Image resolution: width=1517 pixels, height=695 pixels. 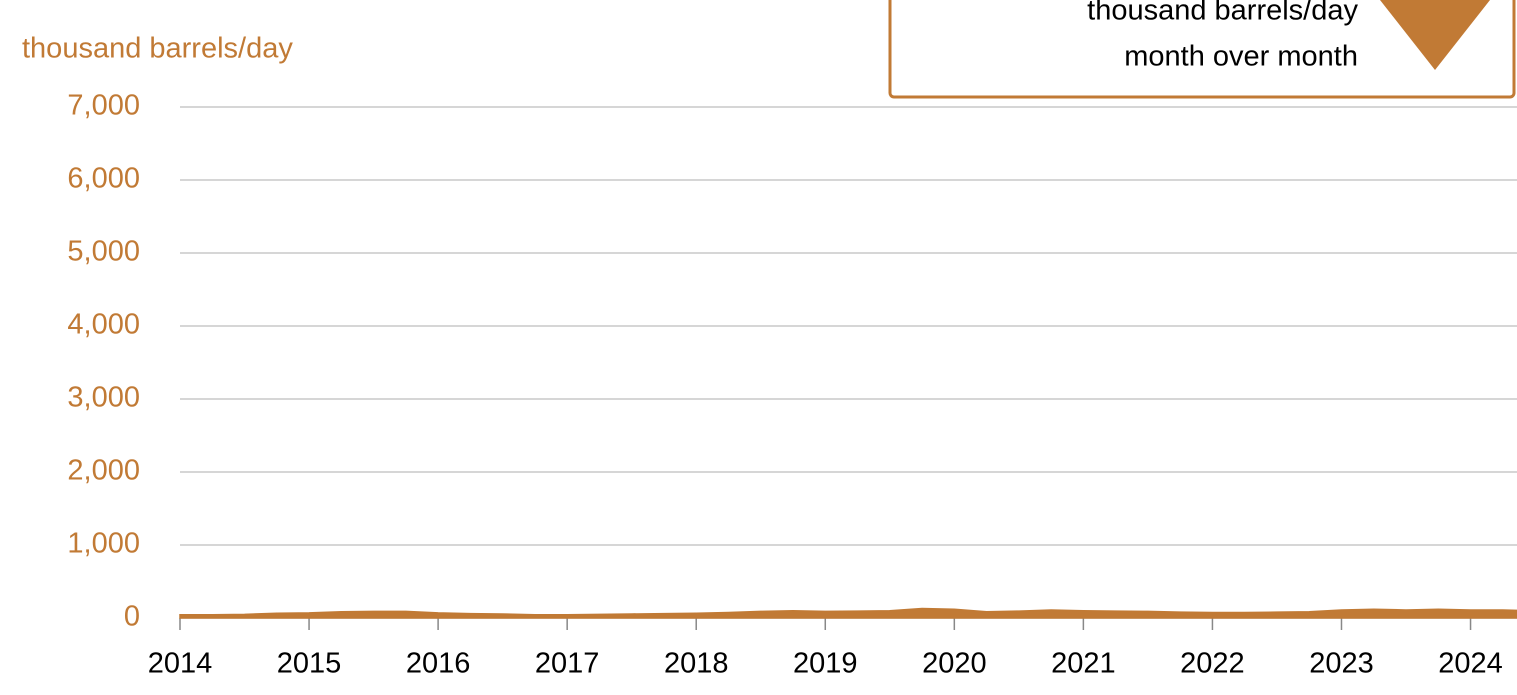 I want to click on annotation-box, so click(x=1202, y=49).